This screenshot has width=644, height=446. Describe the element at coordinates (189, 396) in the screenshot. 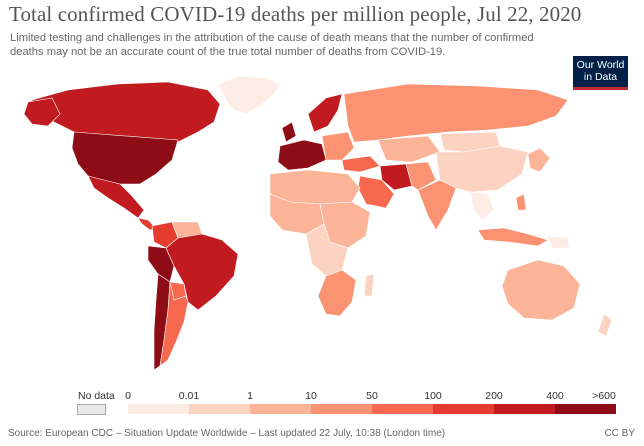

I see `legend-tick-1: 0.01` at that location.